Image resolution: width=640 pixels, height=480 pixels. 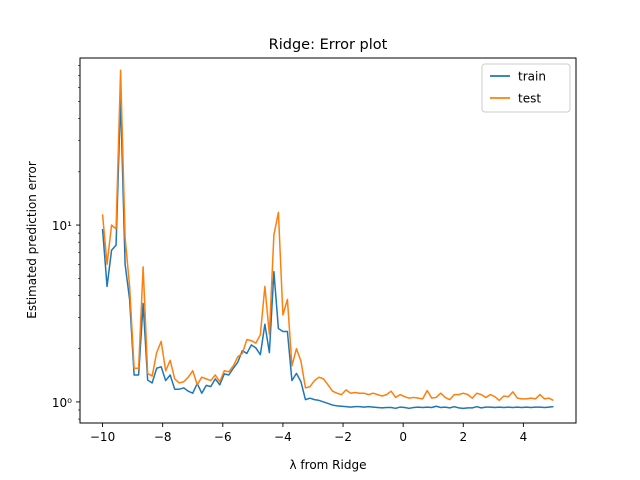 What do you see at coordinates (62, 226) in the screenshot?
I see `y-tick-label: 10¹` at bounding box center [62, 226].